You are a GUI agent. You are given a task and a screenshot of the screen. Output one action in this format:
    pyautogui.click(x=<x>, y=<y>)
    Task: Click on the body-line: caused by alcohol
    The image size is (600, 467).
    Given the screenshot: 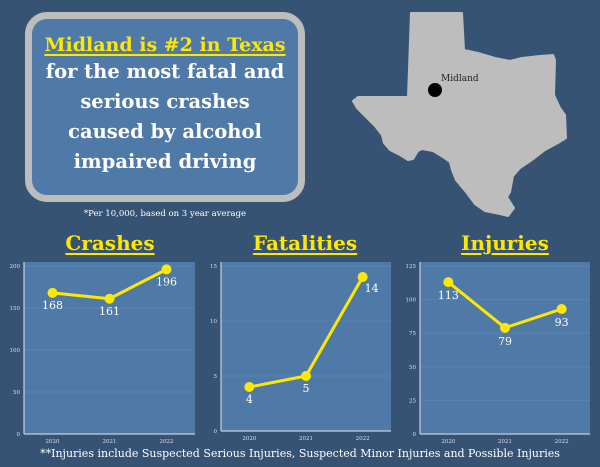 What is the action you would take?
    pyautogui.click(x=165, y=131)
    